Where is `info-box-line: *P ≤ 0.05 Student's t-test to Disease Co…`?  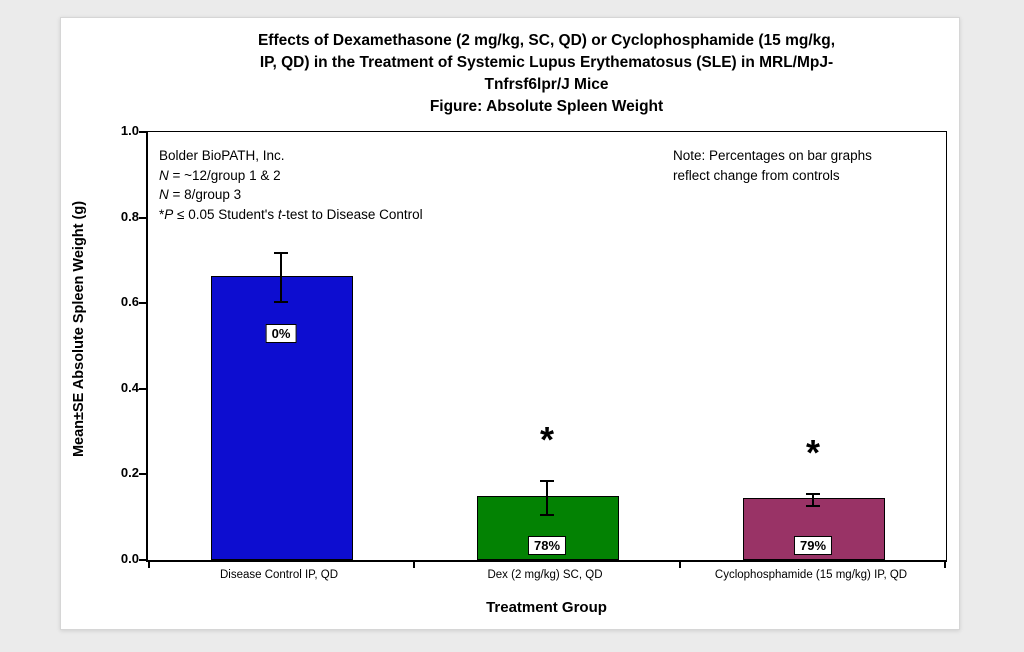
info-box-line: *P ≤ 0.05 Student's t-test to Disease Co… is located at coordinates (359, 215).